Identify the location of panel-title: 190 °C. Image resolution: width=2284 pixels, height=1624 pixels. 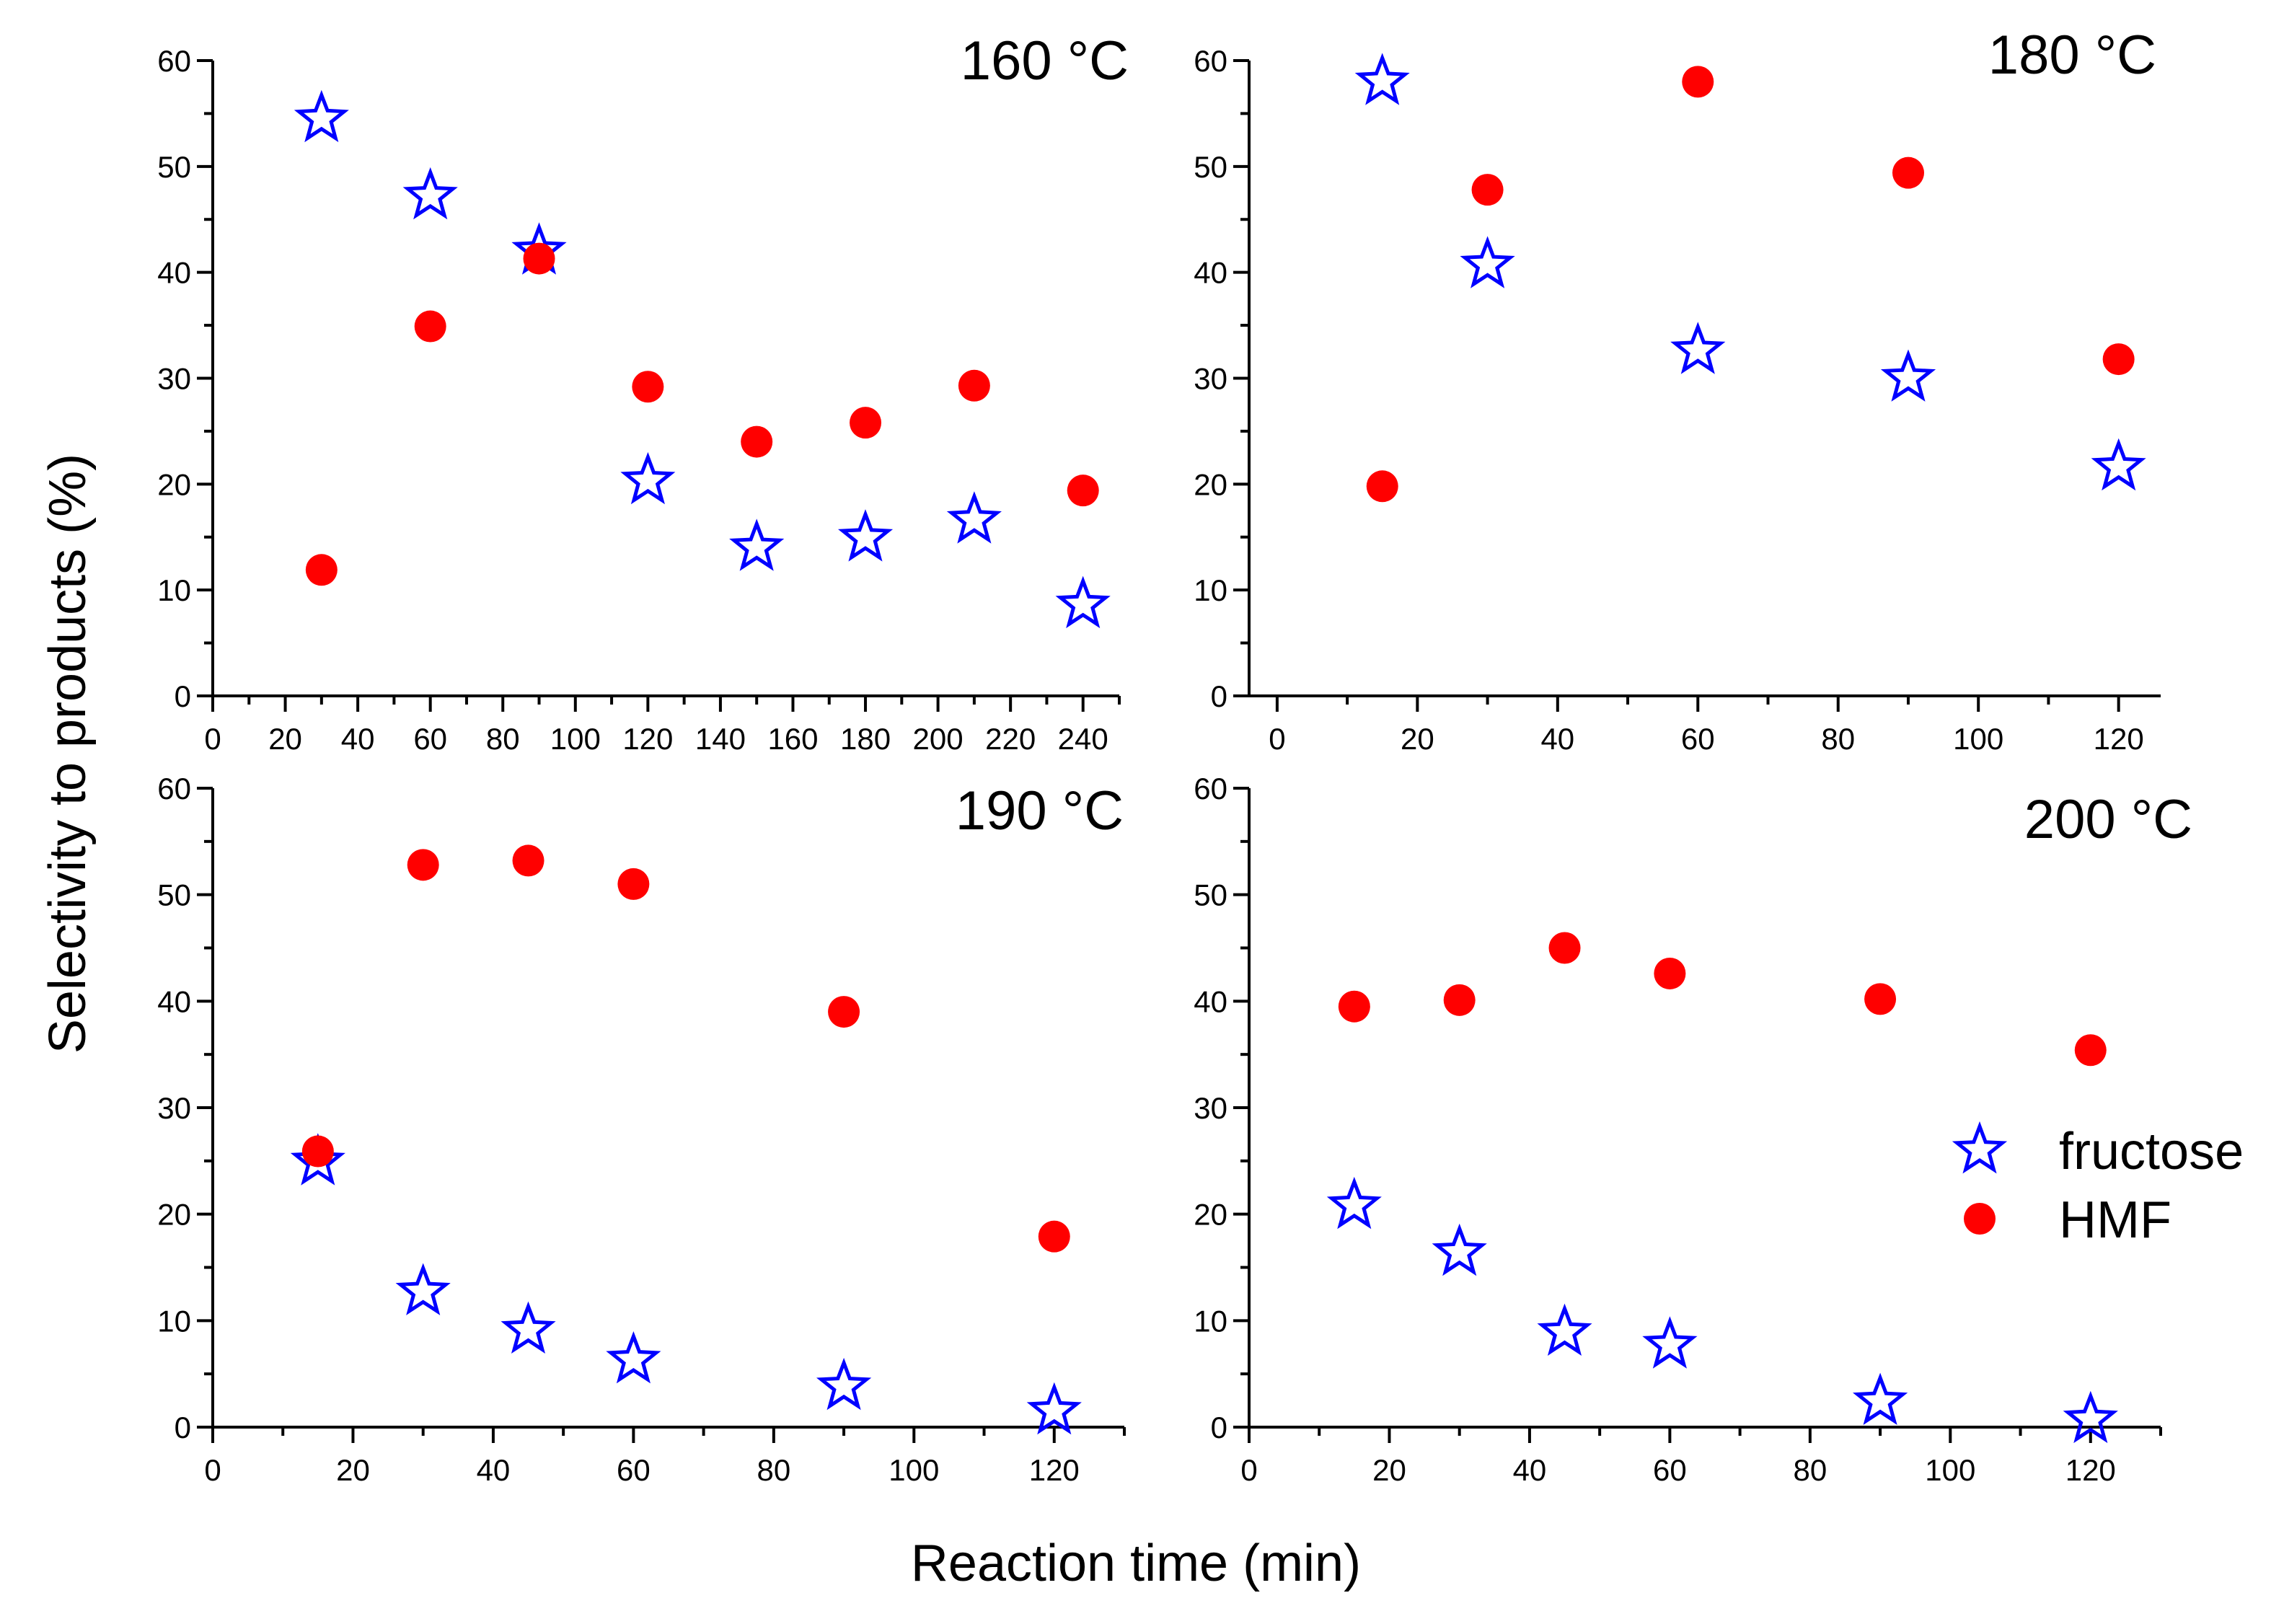
(1040, 811).